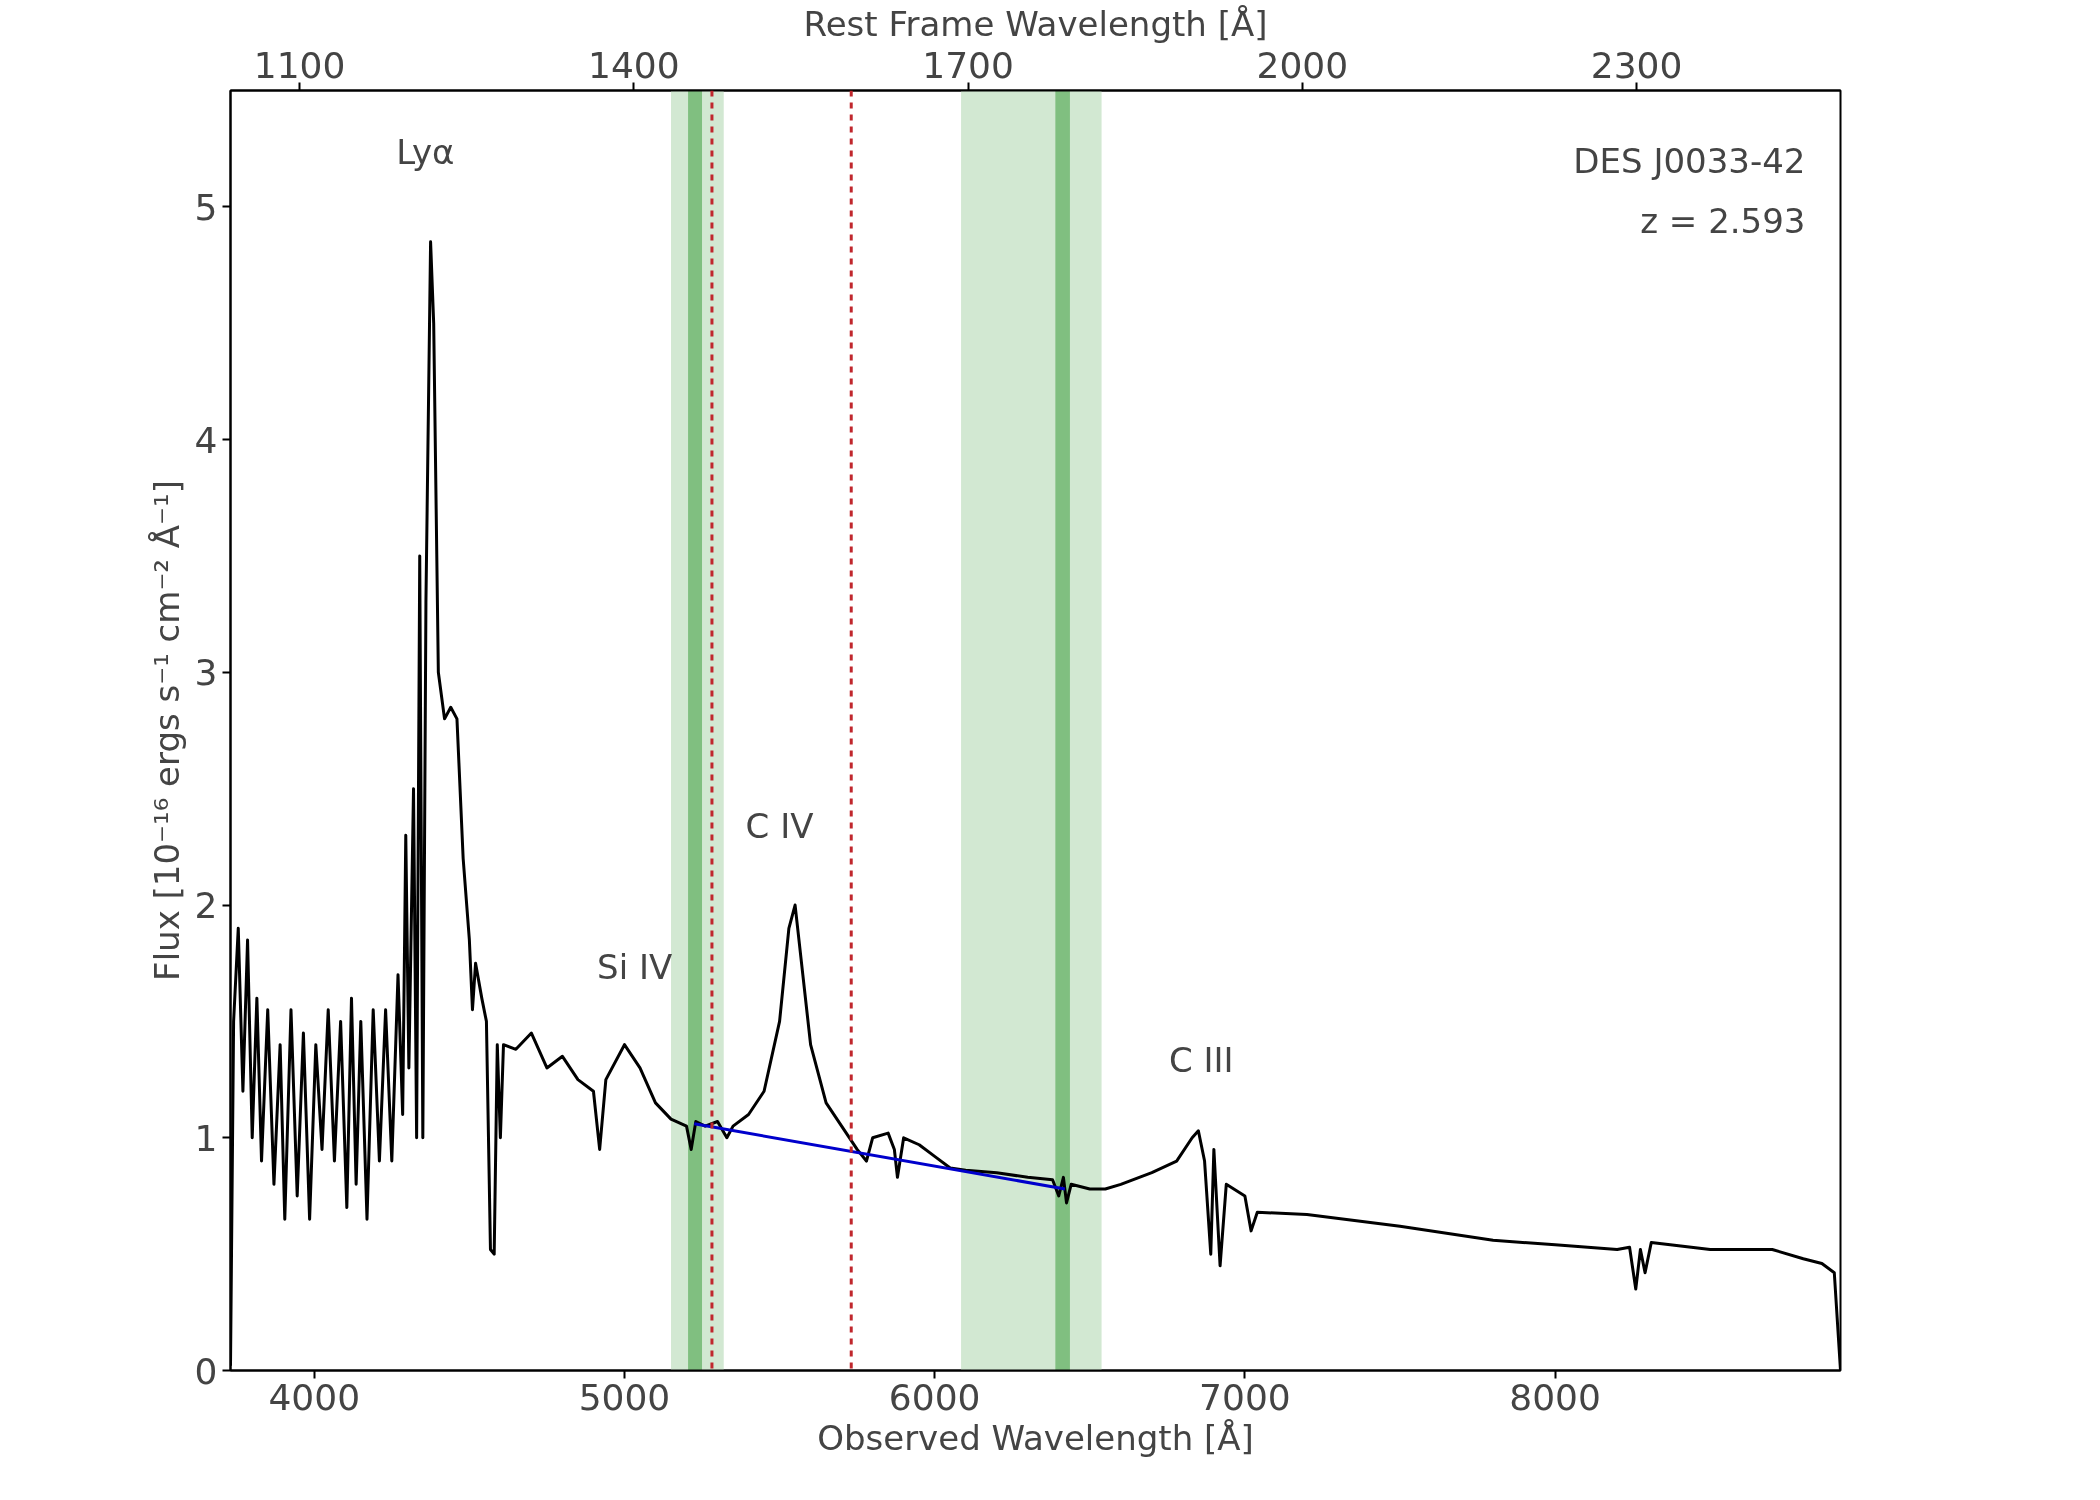  Describe the element at coordinates (425, 152) in the screenshot. I see `annotation: Lyα` at that location.